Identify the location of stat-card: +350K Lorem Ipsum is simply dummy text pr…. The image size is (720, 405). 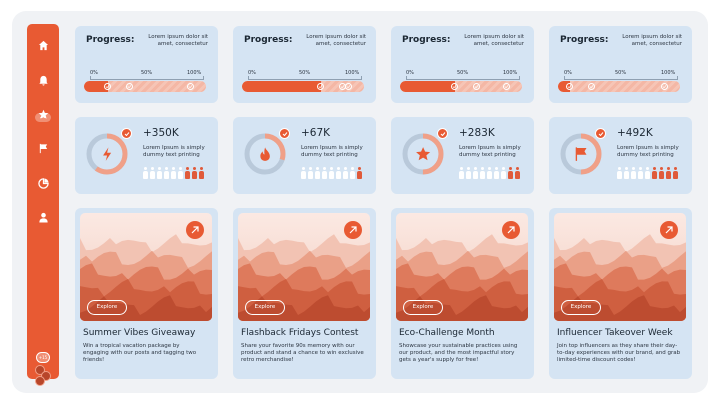
(146, 155).